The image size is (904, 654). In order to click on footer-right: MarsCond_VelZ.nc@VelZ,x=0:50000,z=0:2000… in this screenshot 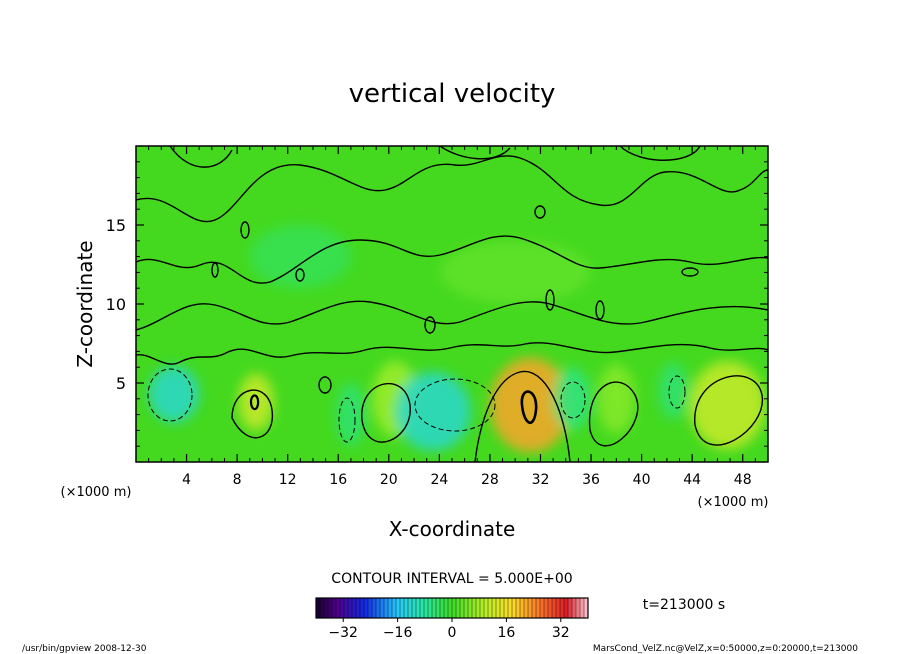, I will do `click(725, 649)`.